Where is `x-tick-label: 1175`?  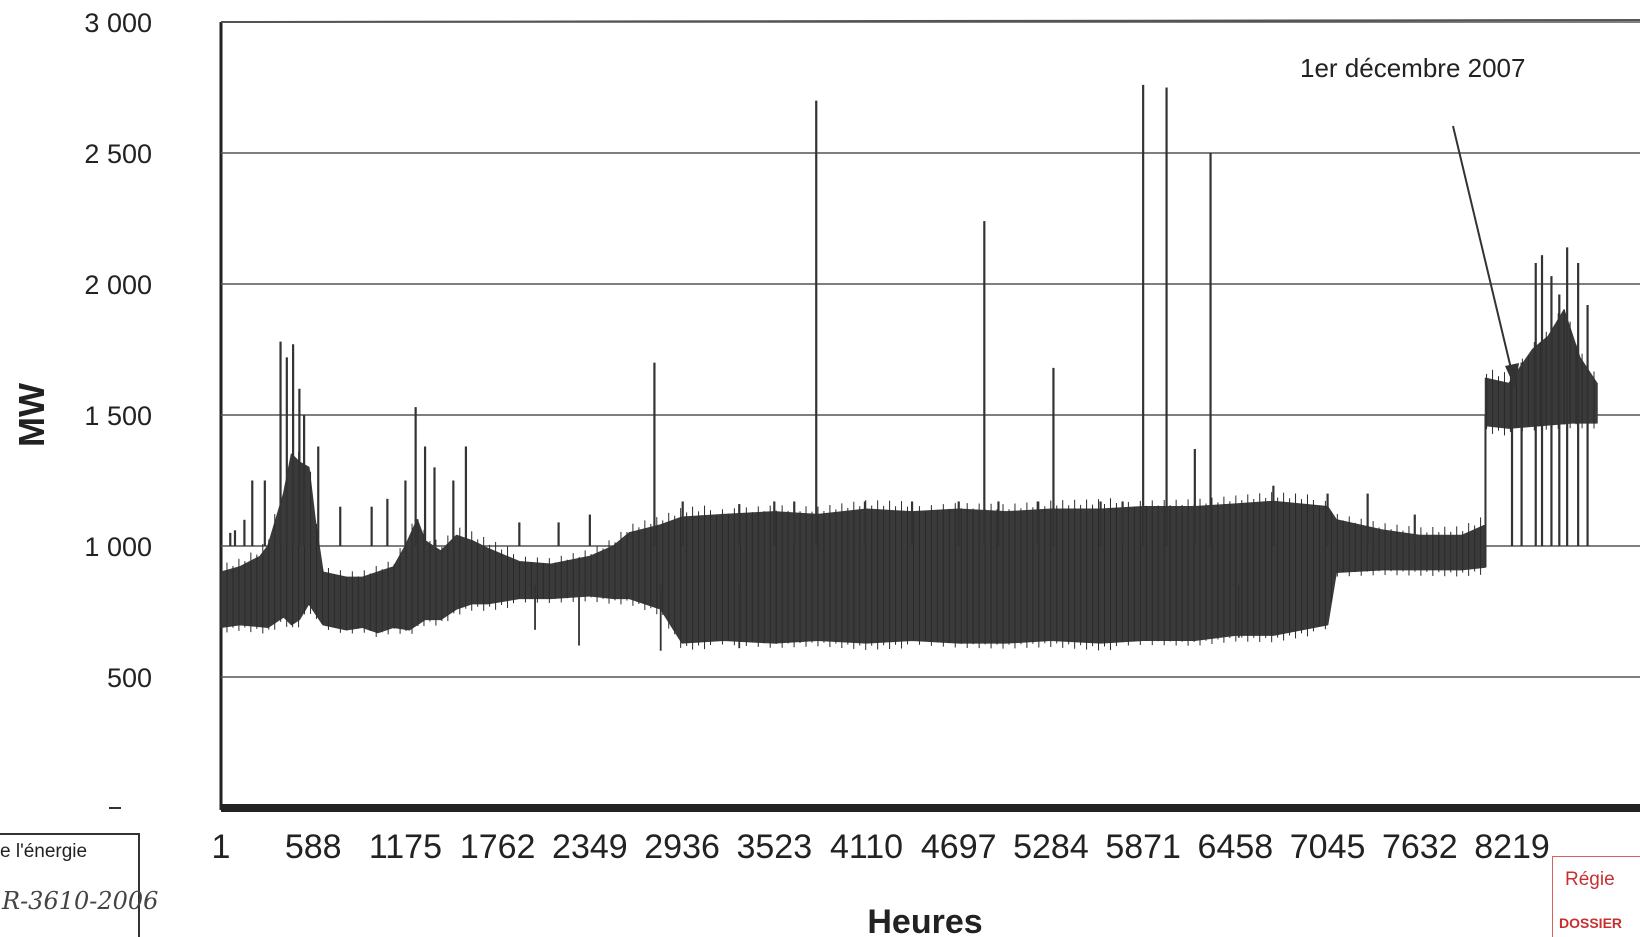
x-tick-label: 1175 is located at coordinates (405, 847).